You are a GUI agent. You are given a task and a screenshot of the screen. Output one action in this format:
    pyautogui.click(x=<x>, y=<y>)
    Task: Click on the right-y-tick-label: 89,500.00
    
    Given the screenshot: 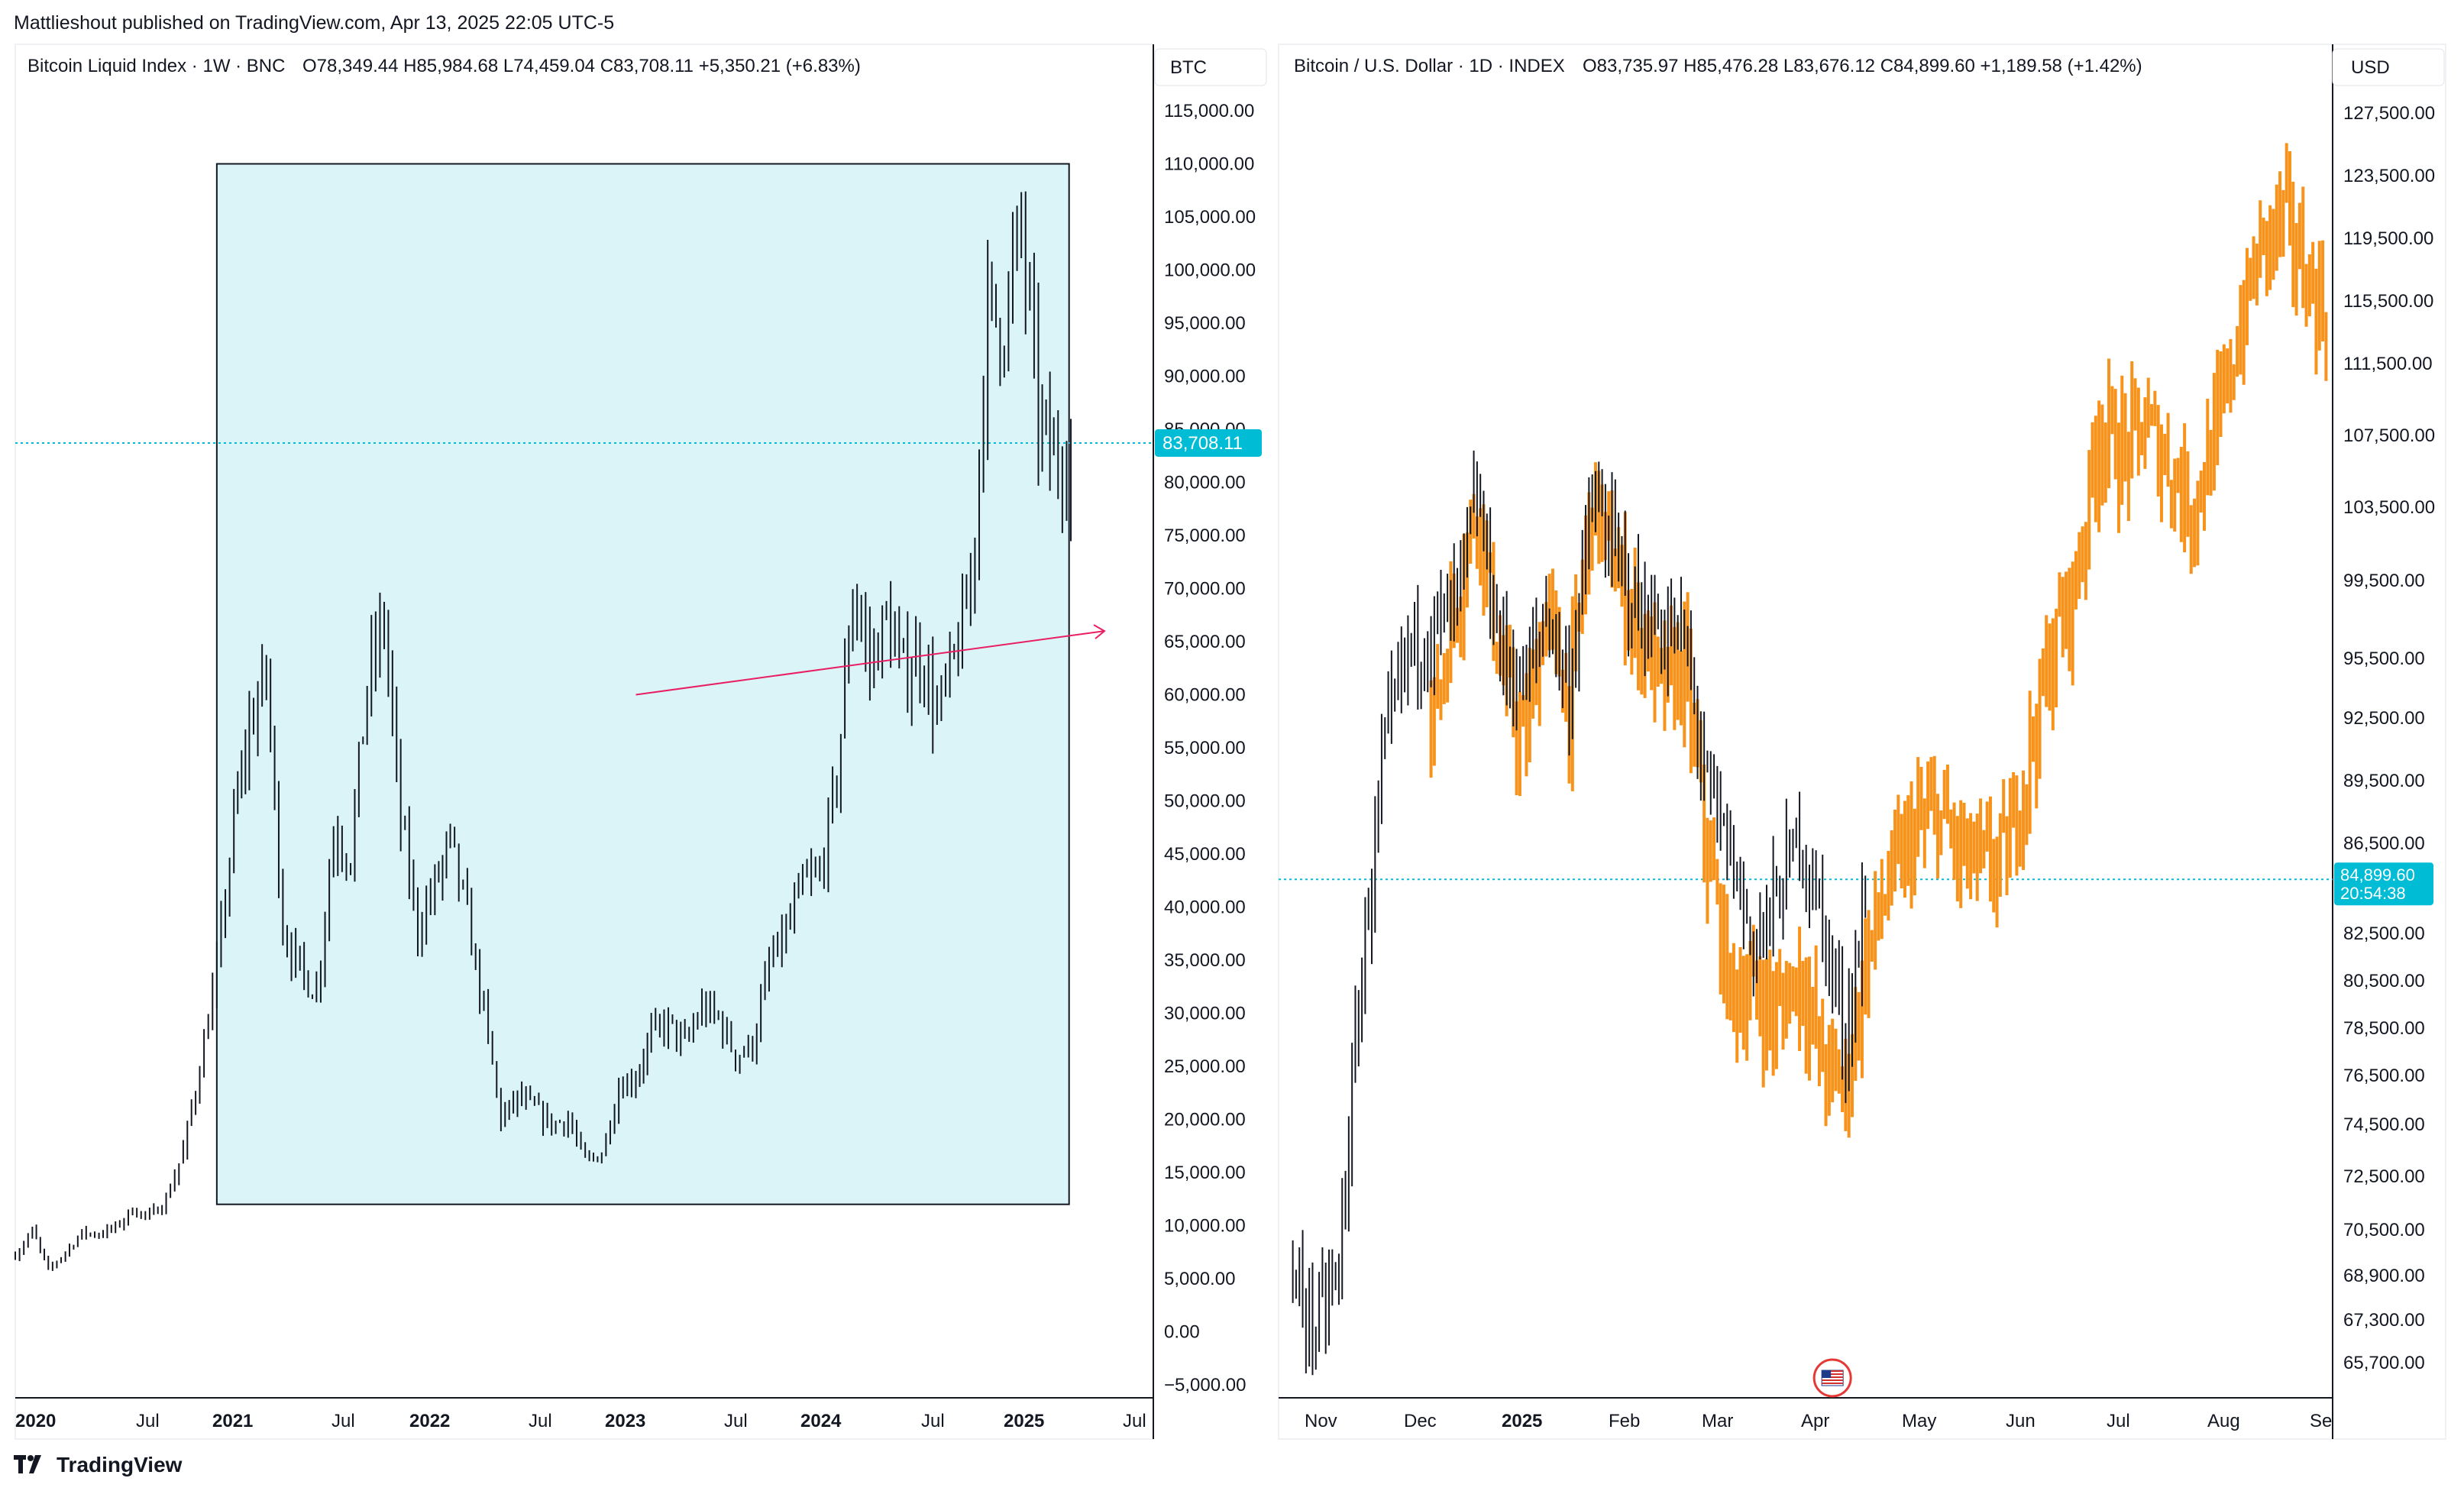 What is the action you would take?
    pyautogui.click(x=2384, y=781)
    